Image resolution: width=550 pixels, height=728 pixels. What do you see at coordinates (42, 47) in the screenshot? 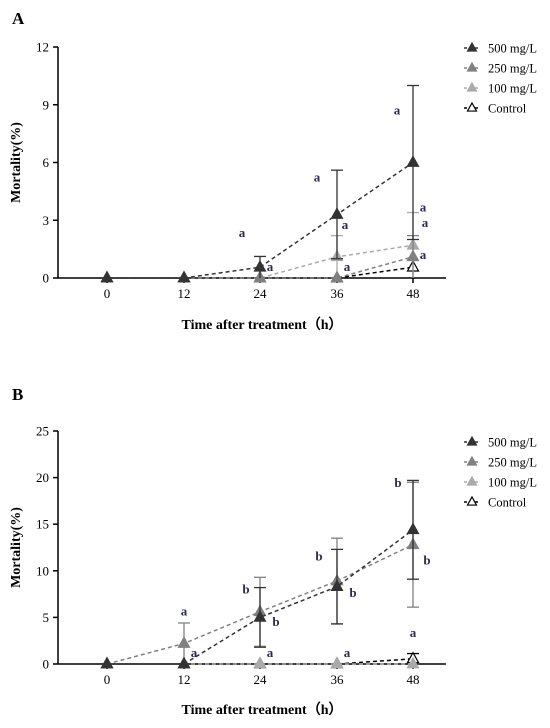
I see `y-tick-label: 12` at bounding box center [42, 47].